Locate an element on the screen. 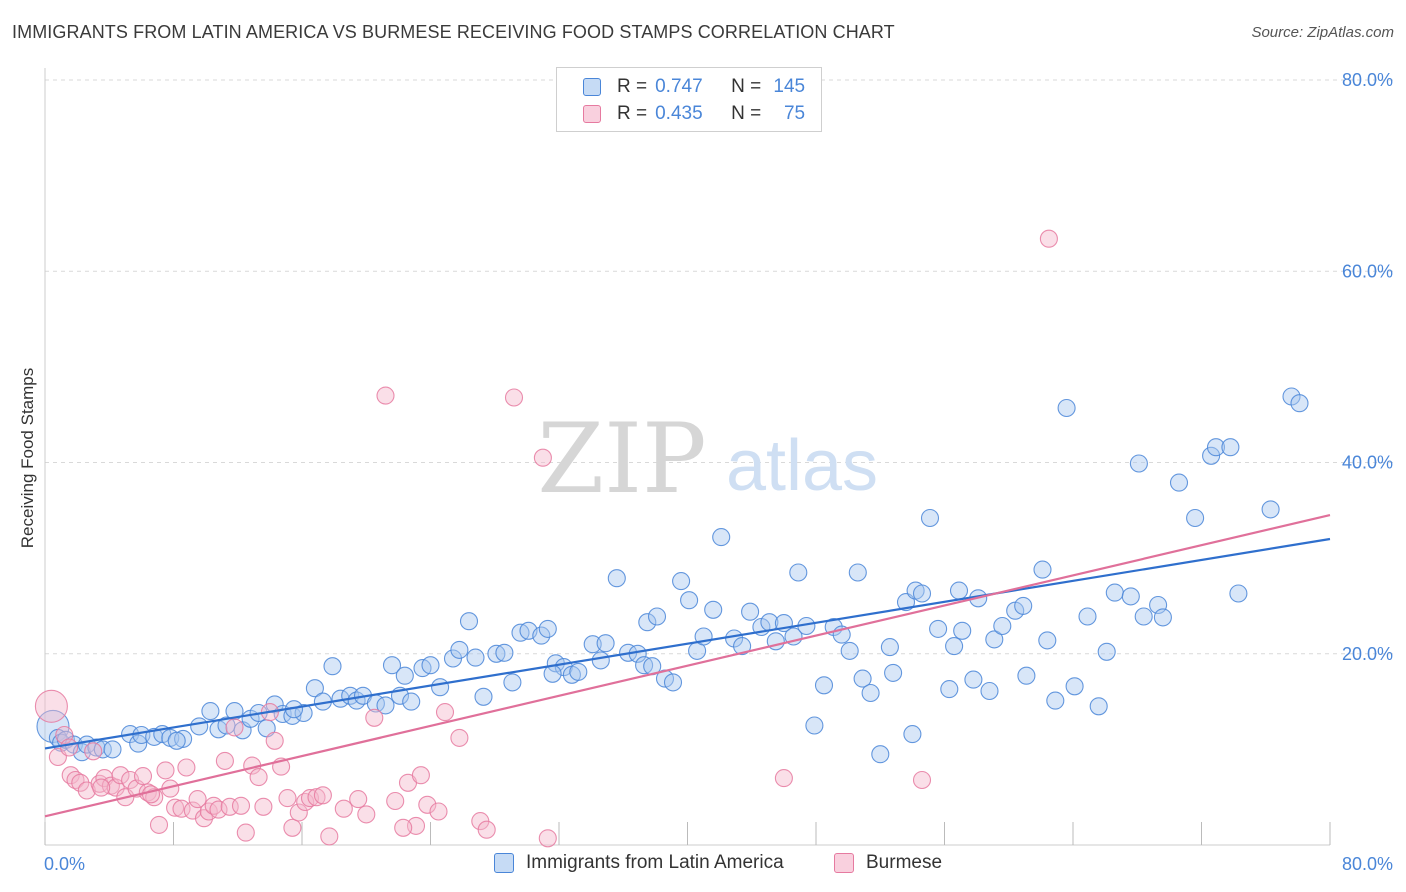  watermark: ZIP atlas is located at coordinates (707, 459).